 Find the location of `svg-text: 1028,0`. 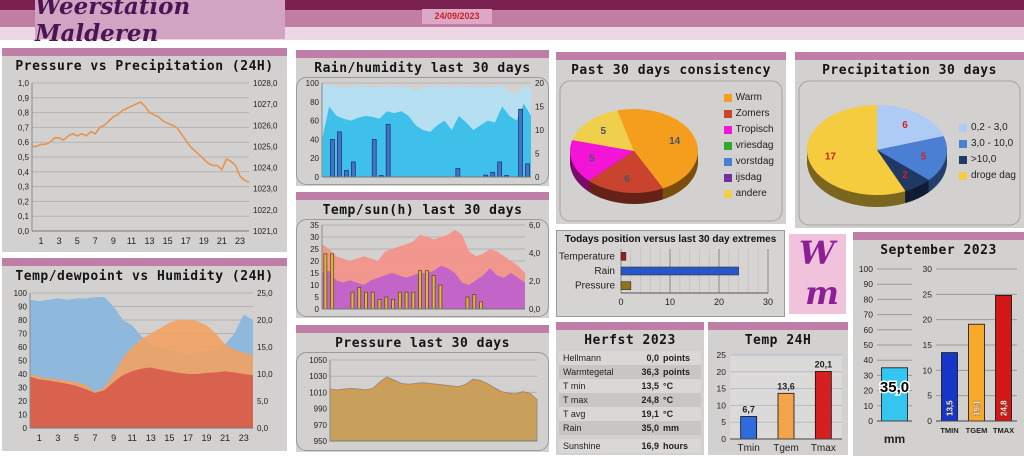

svg-text: 1028,0 is located at coordinates (265, 83).